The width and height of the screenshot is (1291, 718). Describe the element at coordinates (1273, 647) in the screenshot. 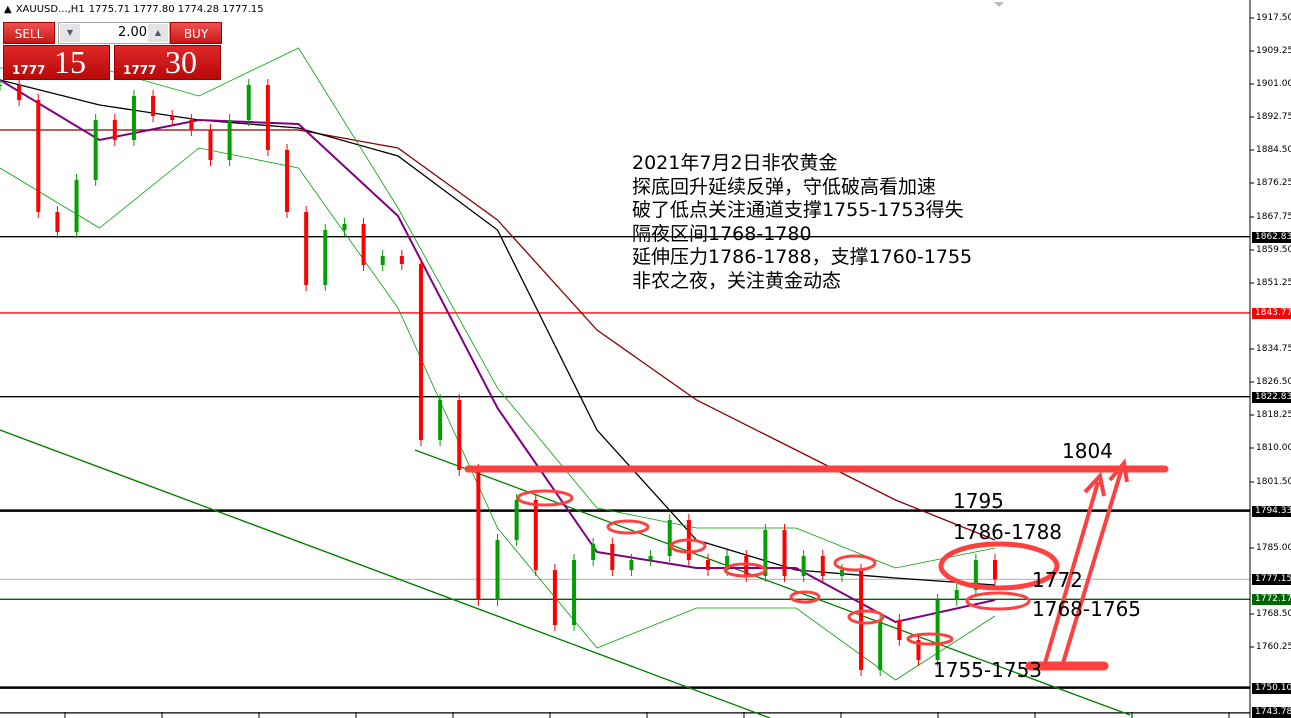

I see `y-tick-label: 1760.25` at that location.